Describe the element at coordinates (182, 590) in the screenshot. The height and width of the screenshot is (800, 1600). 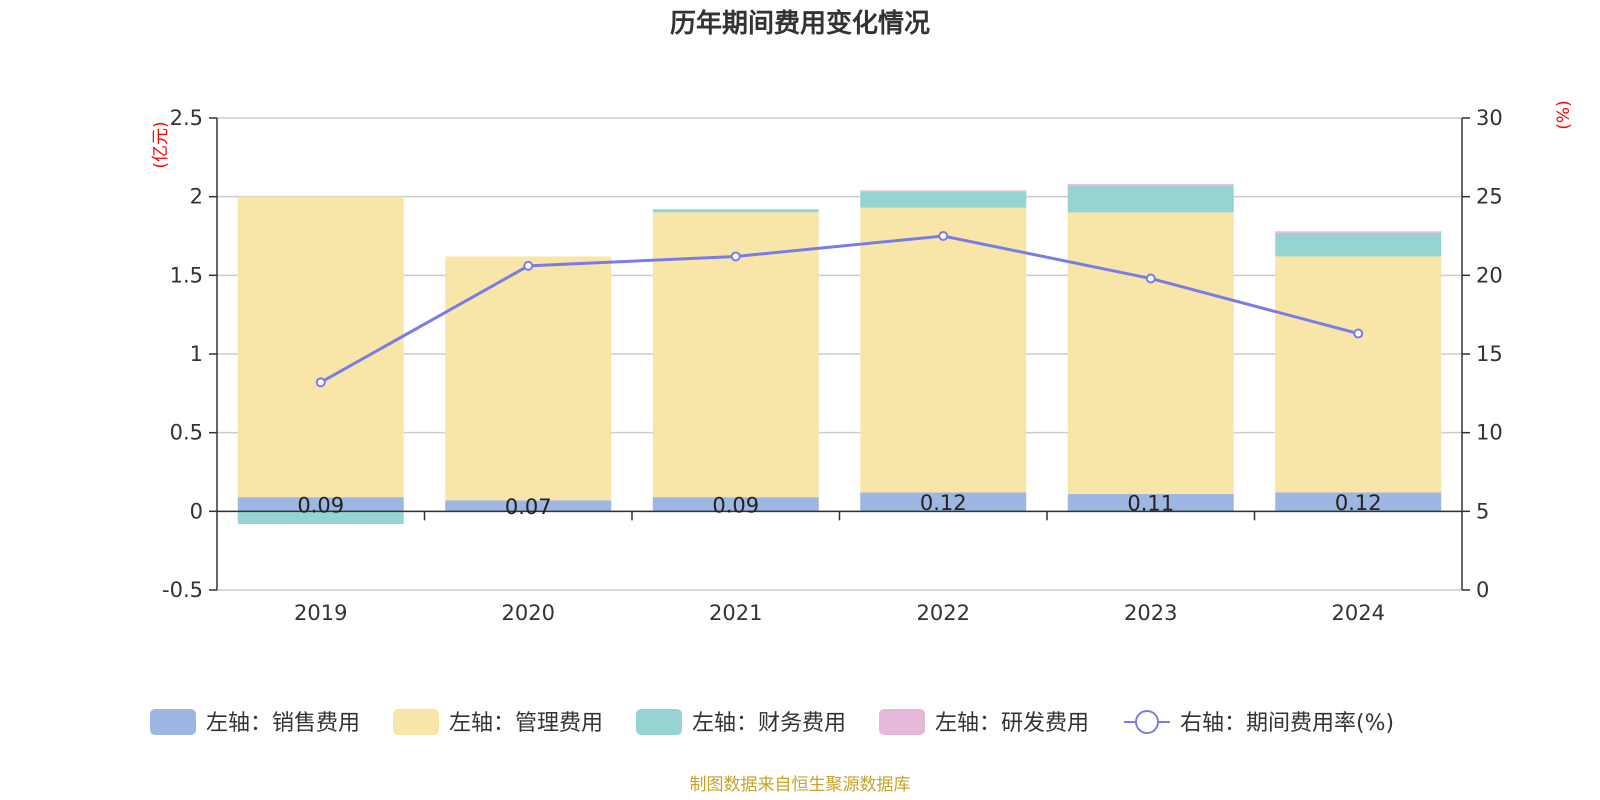
I see `left-tick-label: -0.5` at that location.